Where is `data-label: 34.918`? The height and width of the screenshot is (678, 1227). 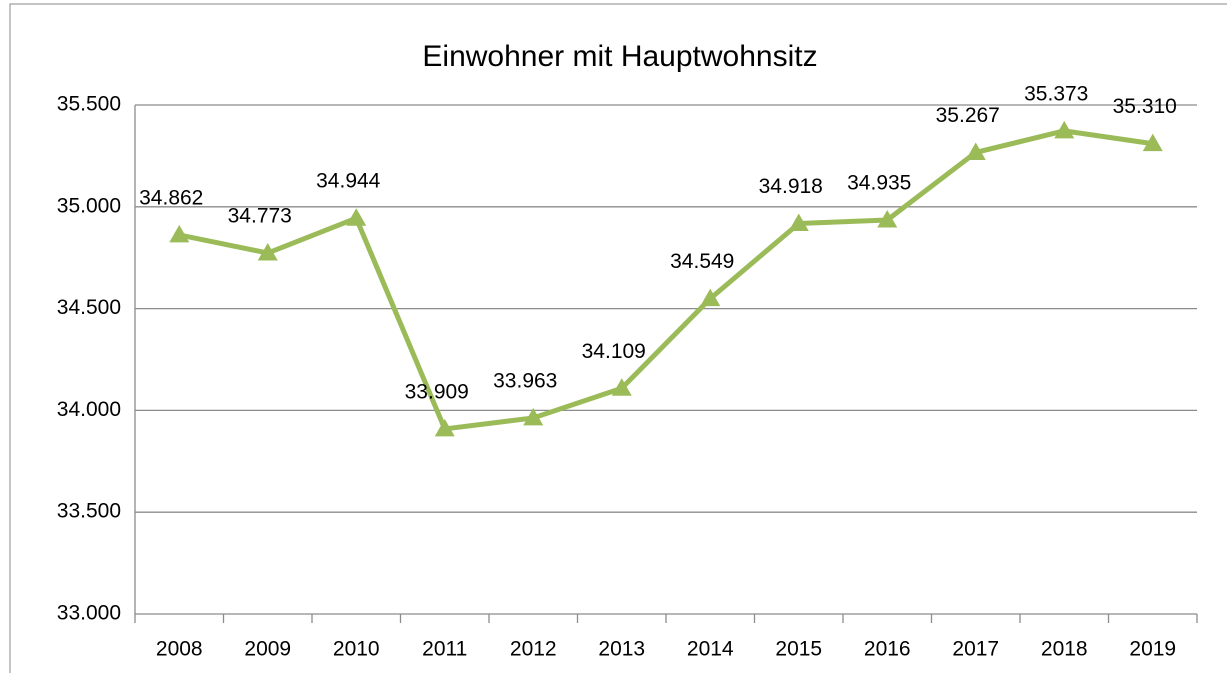 data-label: 34.918 is located at coordinates (791, 186).